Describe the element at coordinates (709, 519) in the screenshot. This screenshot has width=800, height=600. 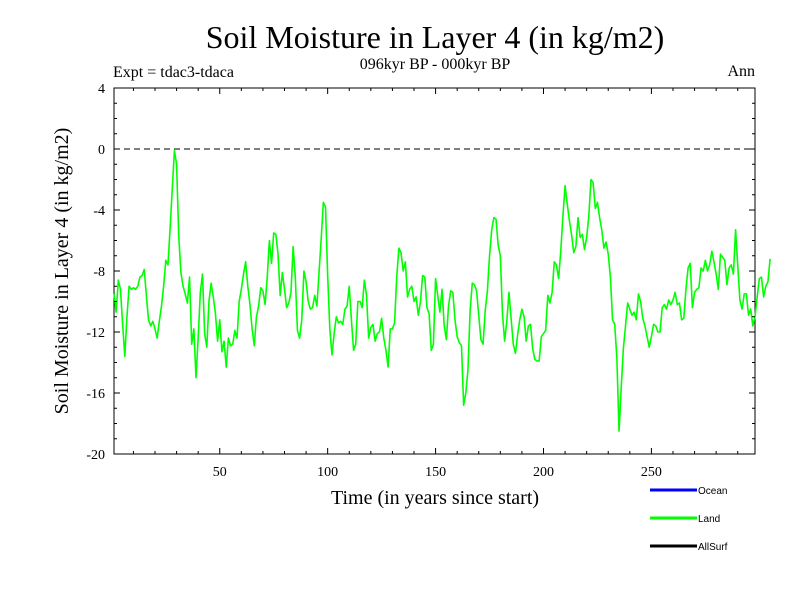
I see `legend-label-land: Land` at that location.